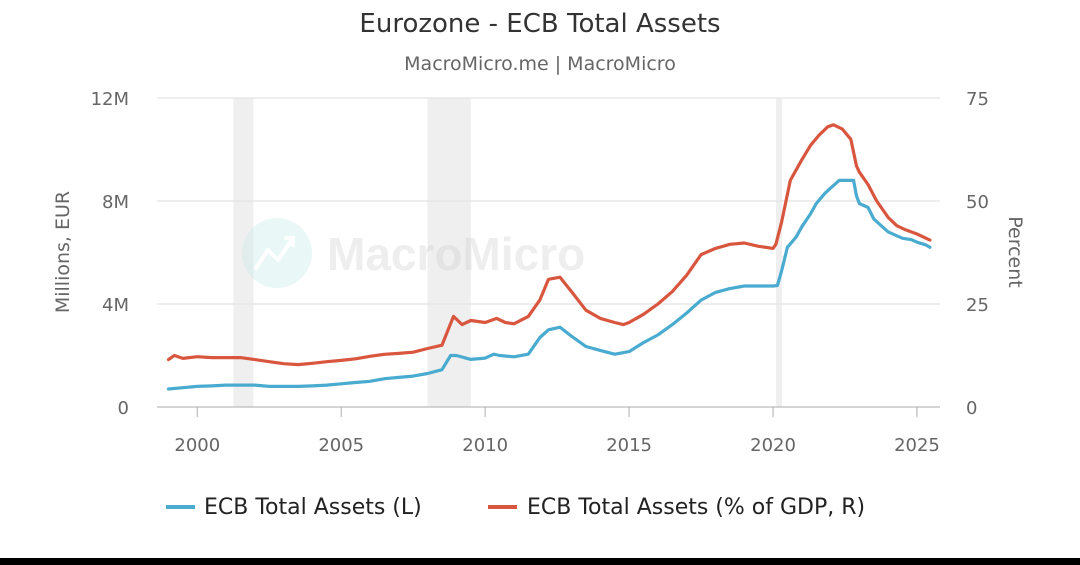 The width and height of the screenshot is (1080, 565). What do you see at coordinates (557, 431) in the screenshot?
I see `x-axis: 2000 2005 2010 2015 2020 2025` at bounding box center [557, 431].